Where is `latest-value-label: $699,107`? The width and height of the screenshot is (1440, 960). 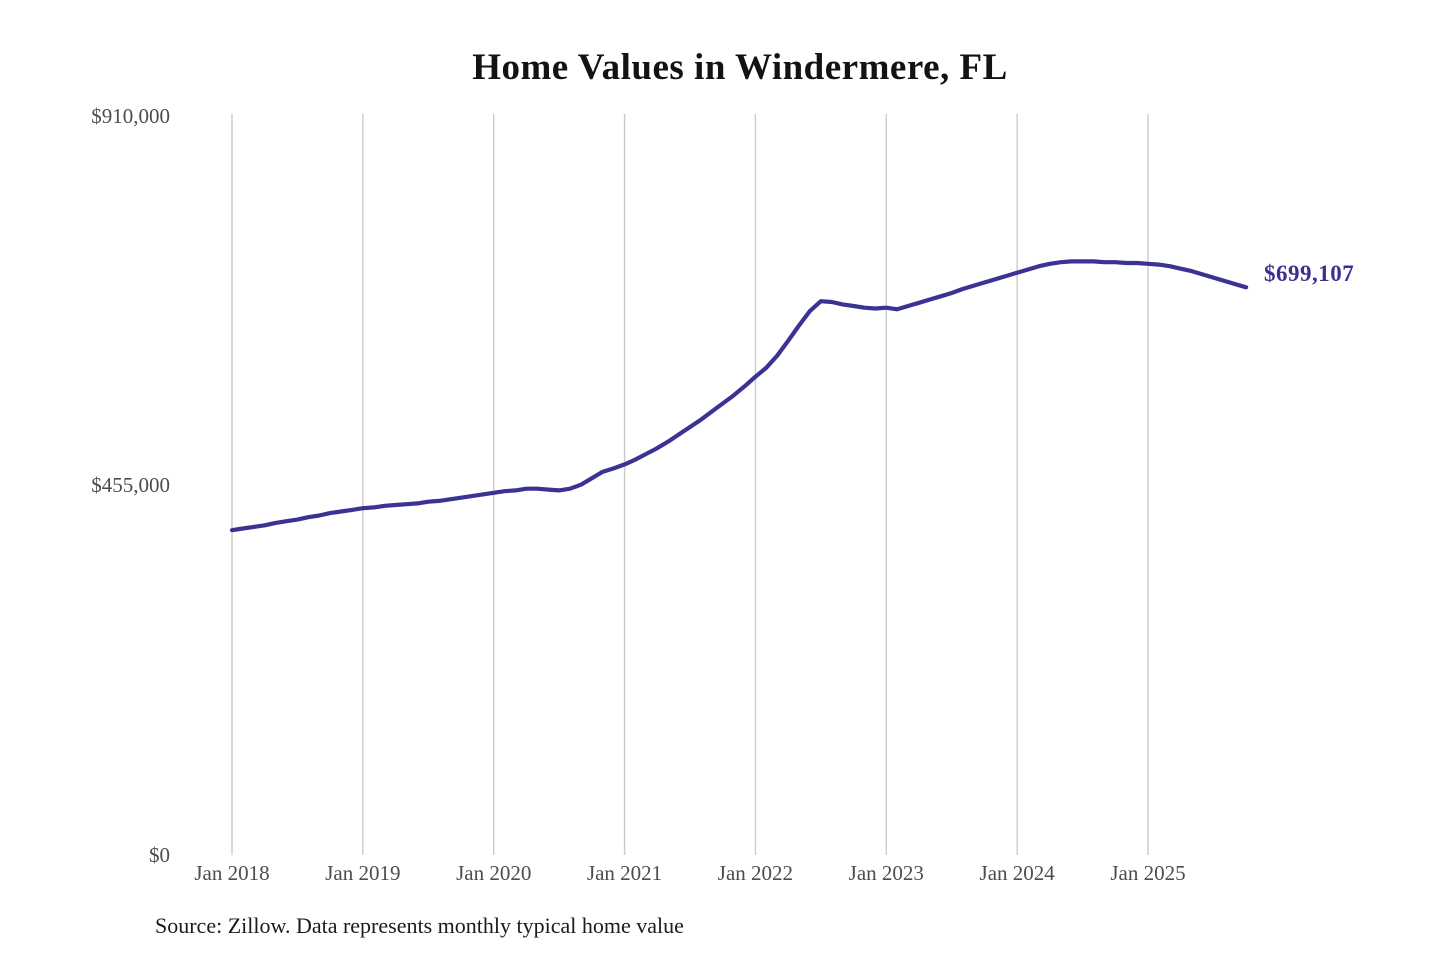 latest-value-label: $699,107 is located at coordinates (1309, 273).